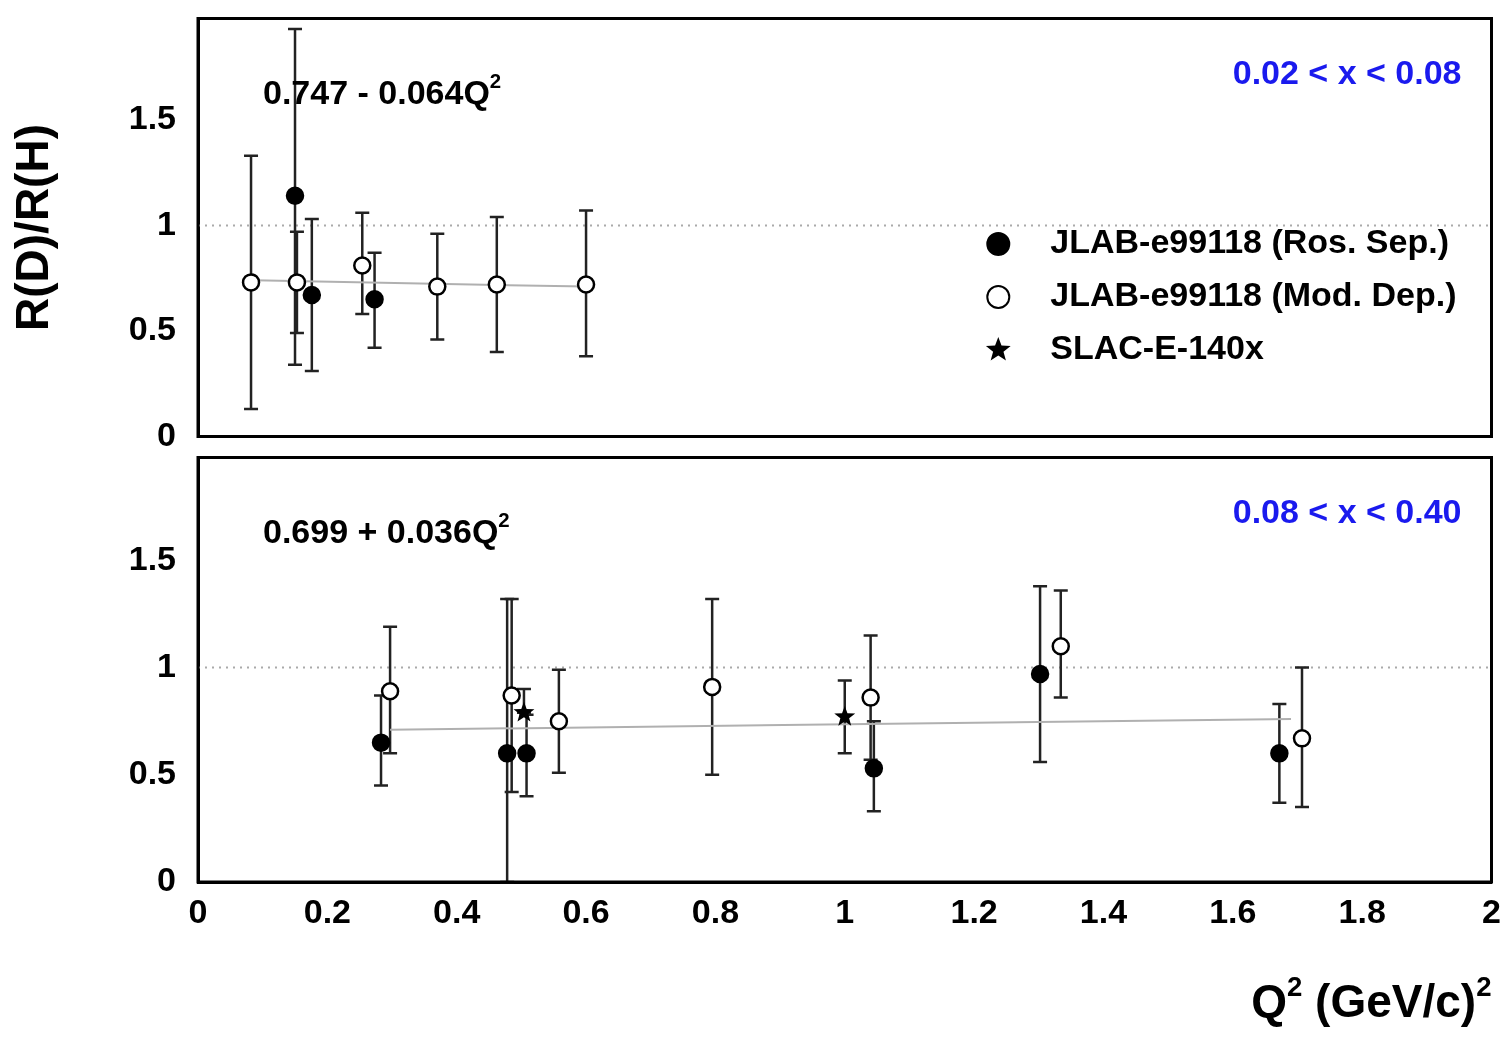  I want to click on legend-label: JLAB-e99118 (Mod. Dep.), so click(1253, 294).